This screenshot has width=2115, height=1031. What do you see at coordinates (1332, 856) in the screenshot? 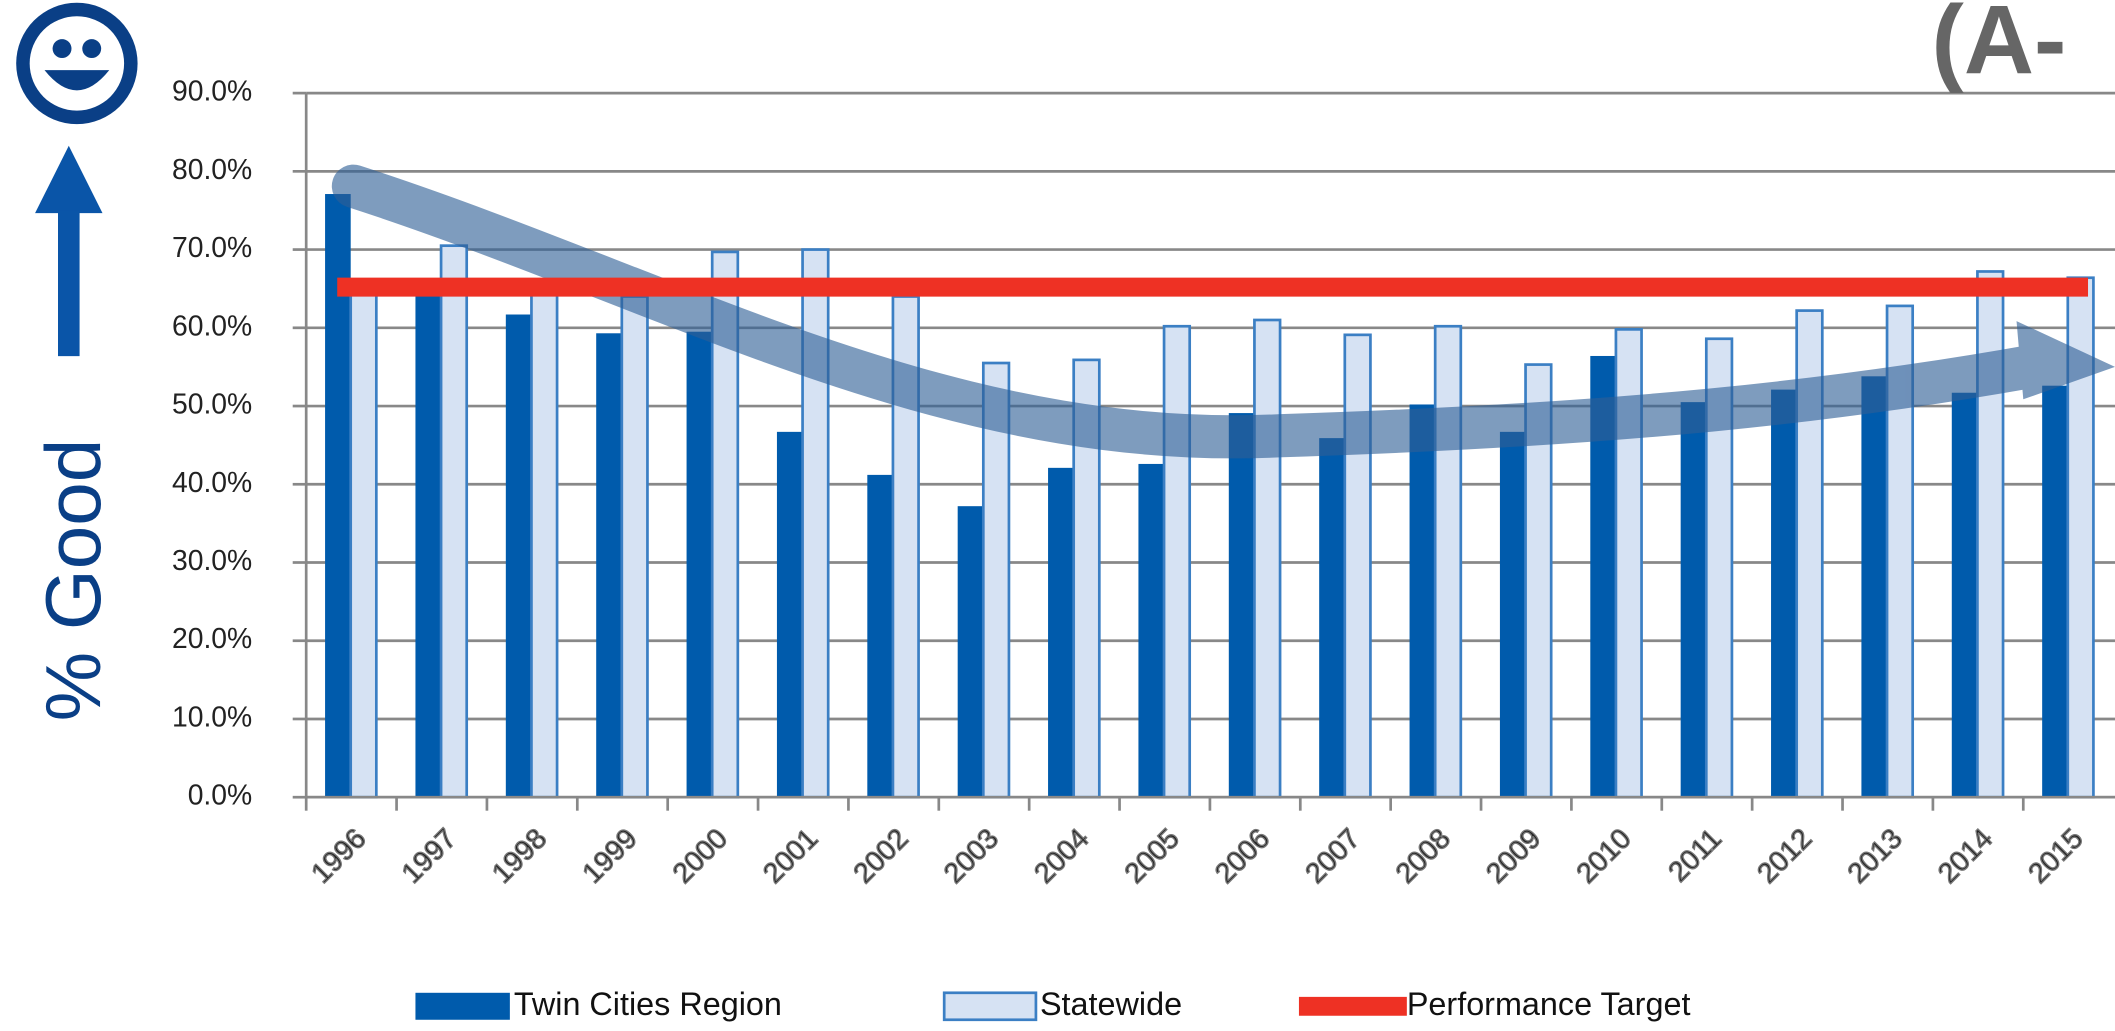
I see `x-tick-label: 2007` at bounding box center [1332, 856].